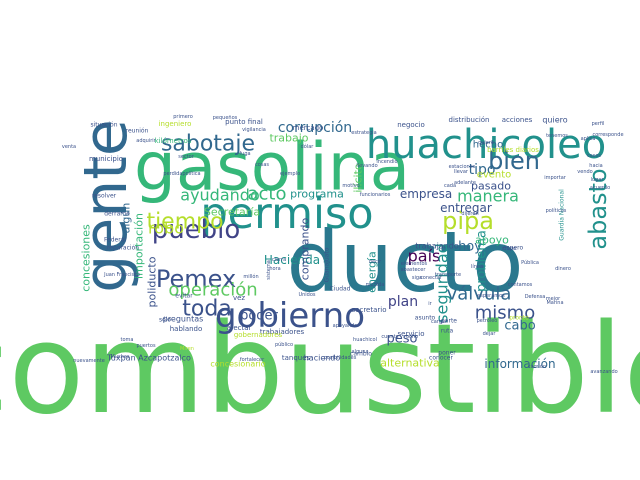  Describe the element at coordinates (290, 316) in the screenshot. I see `cloud-word-gobierno: gobierno` at that location.